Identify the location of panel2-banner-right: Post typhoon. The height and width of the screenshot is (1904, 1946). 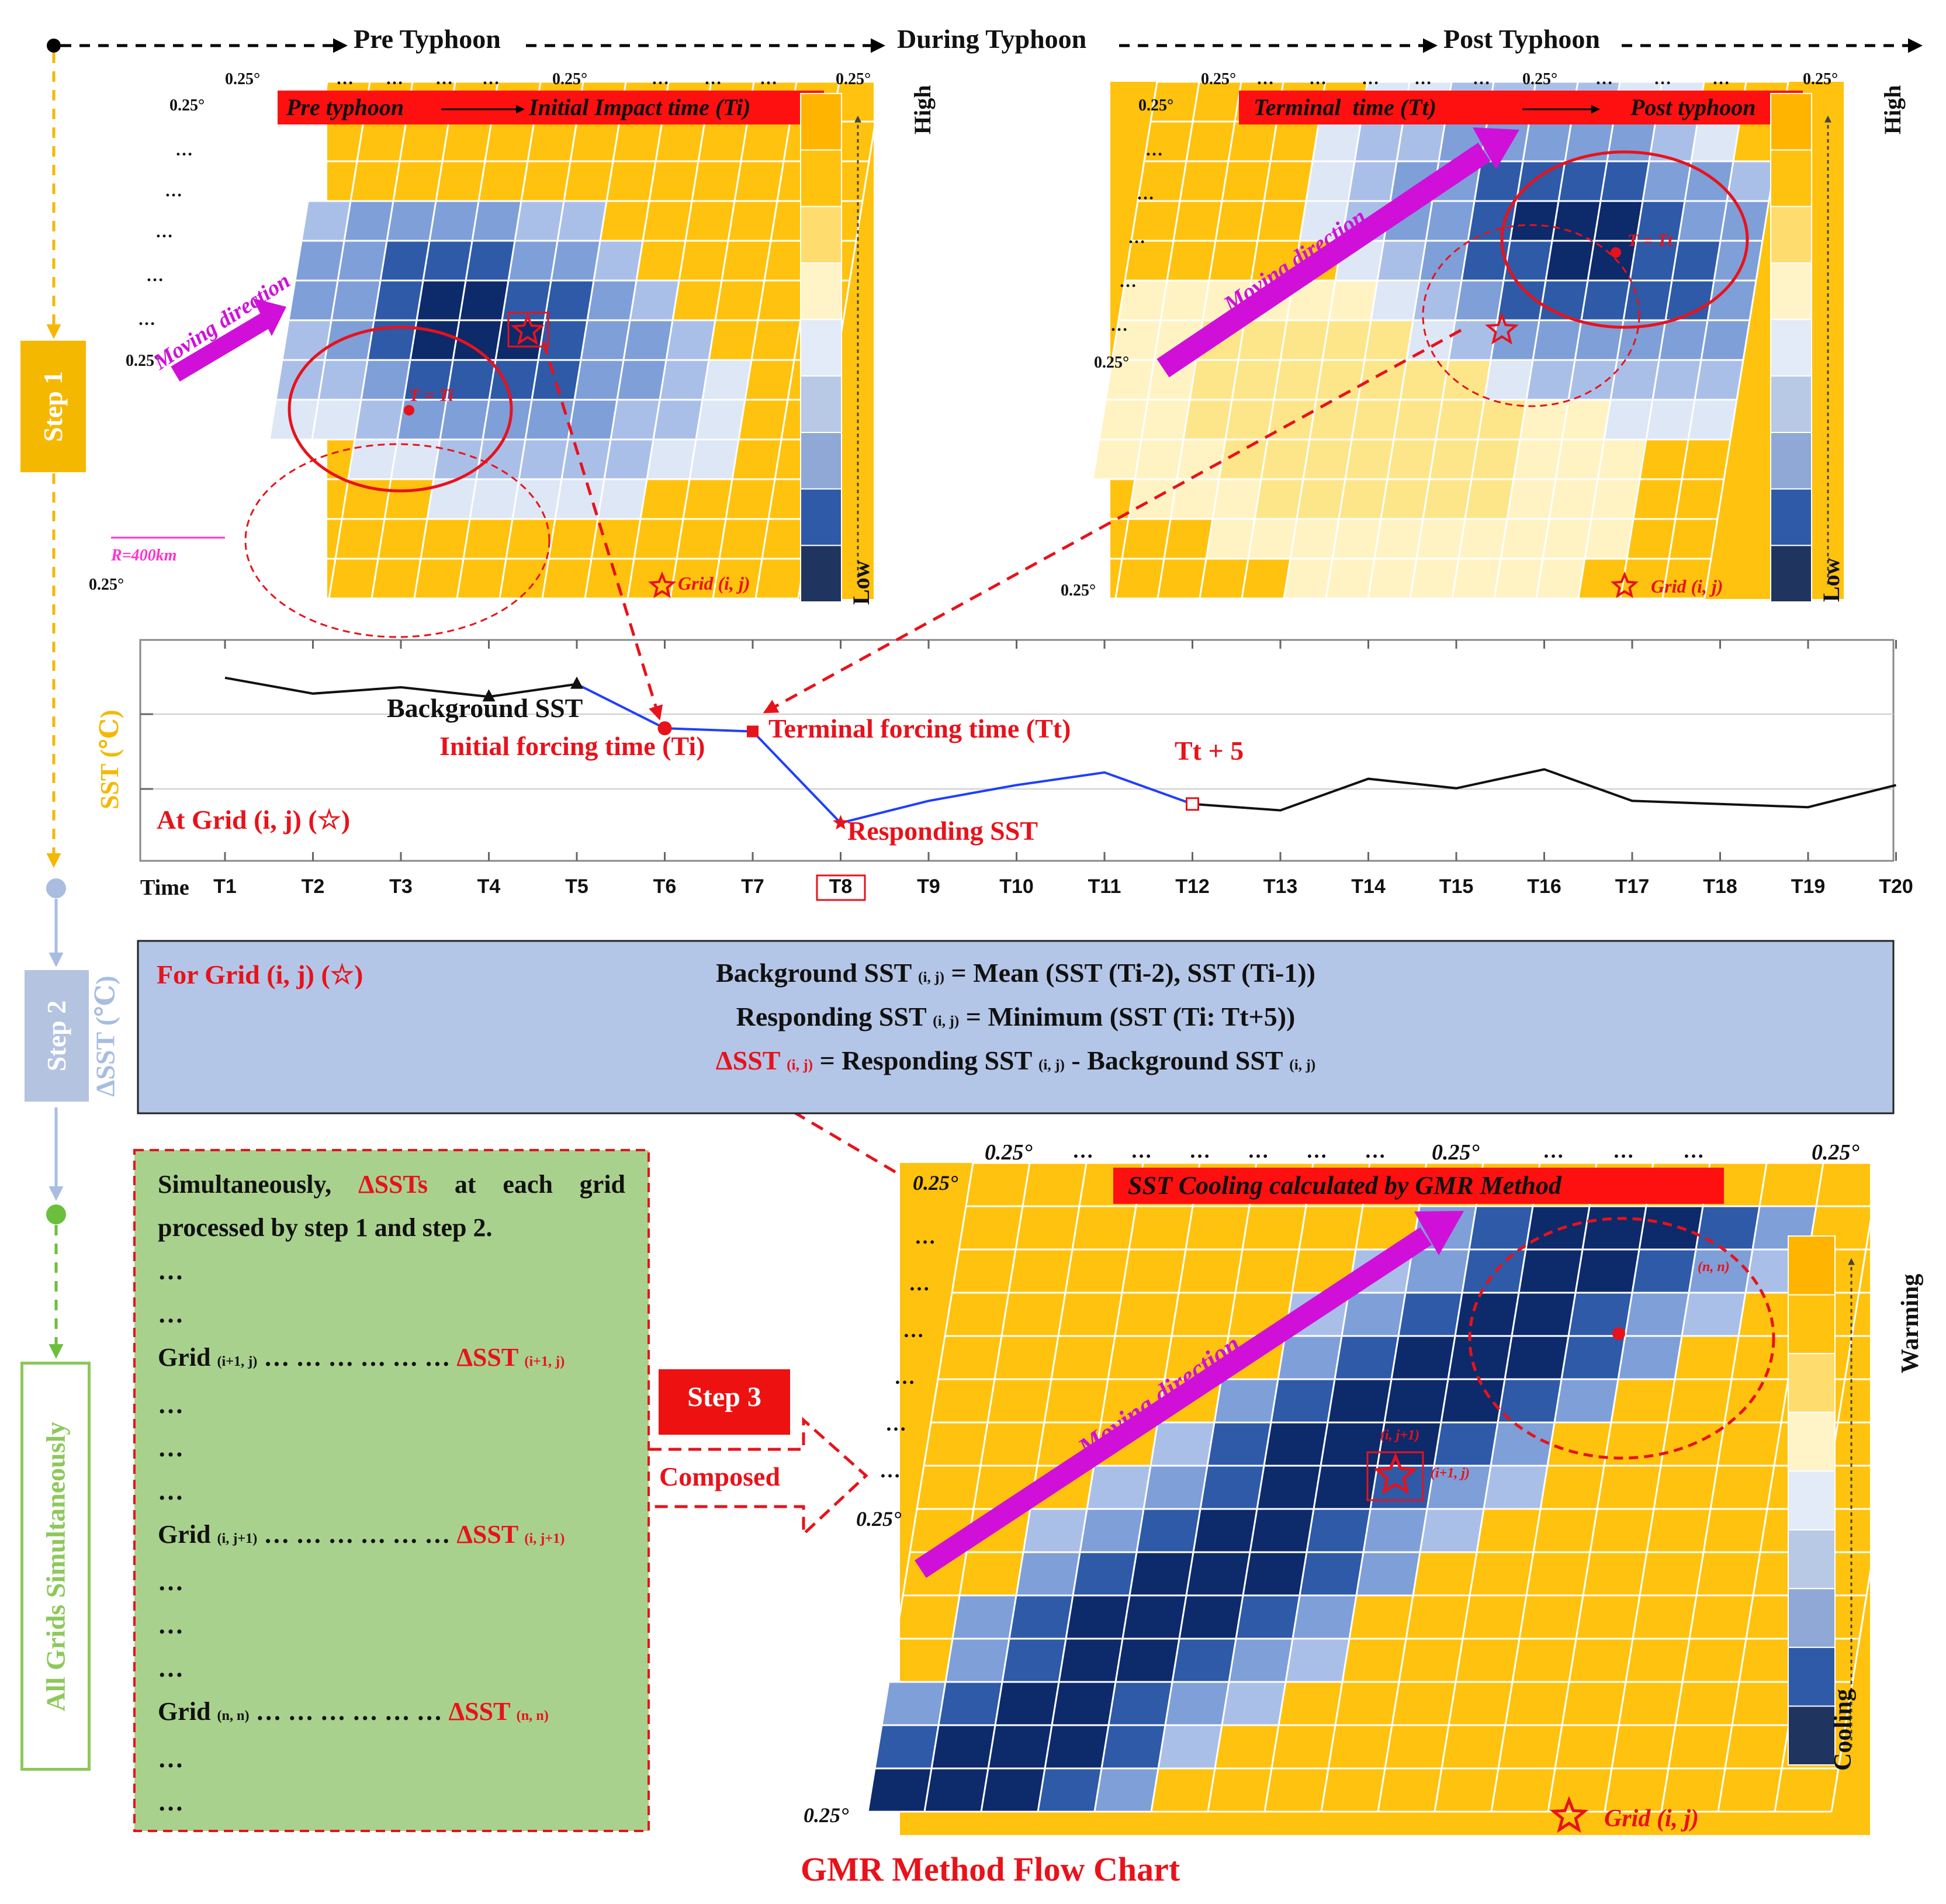
(1693, 107).